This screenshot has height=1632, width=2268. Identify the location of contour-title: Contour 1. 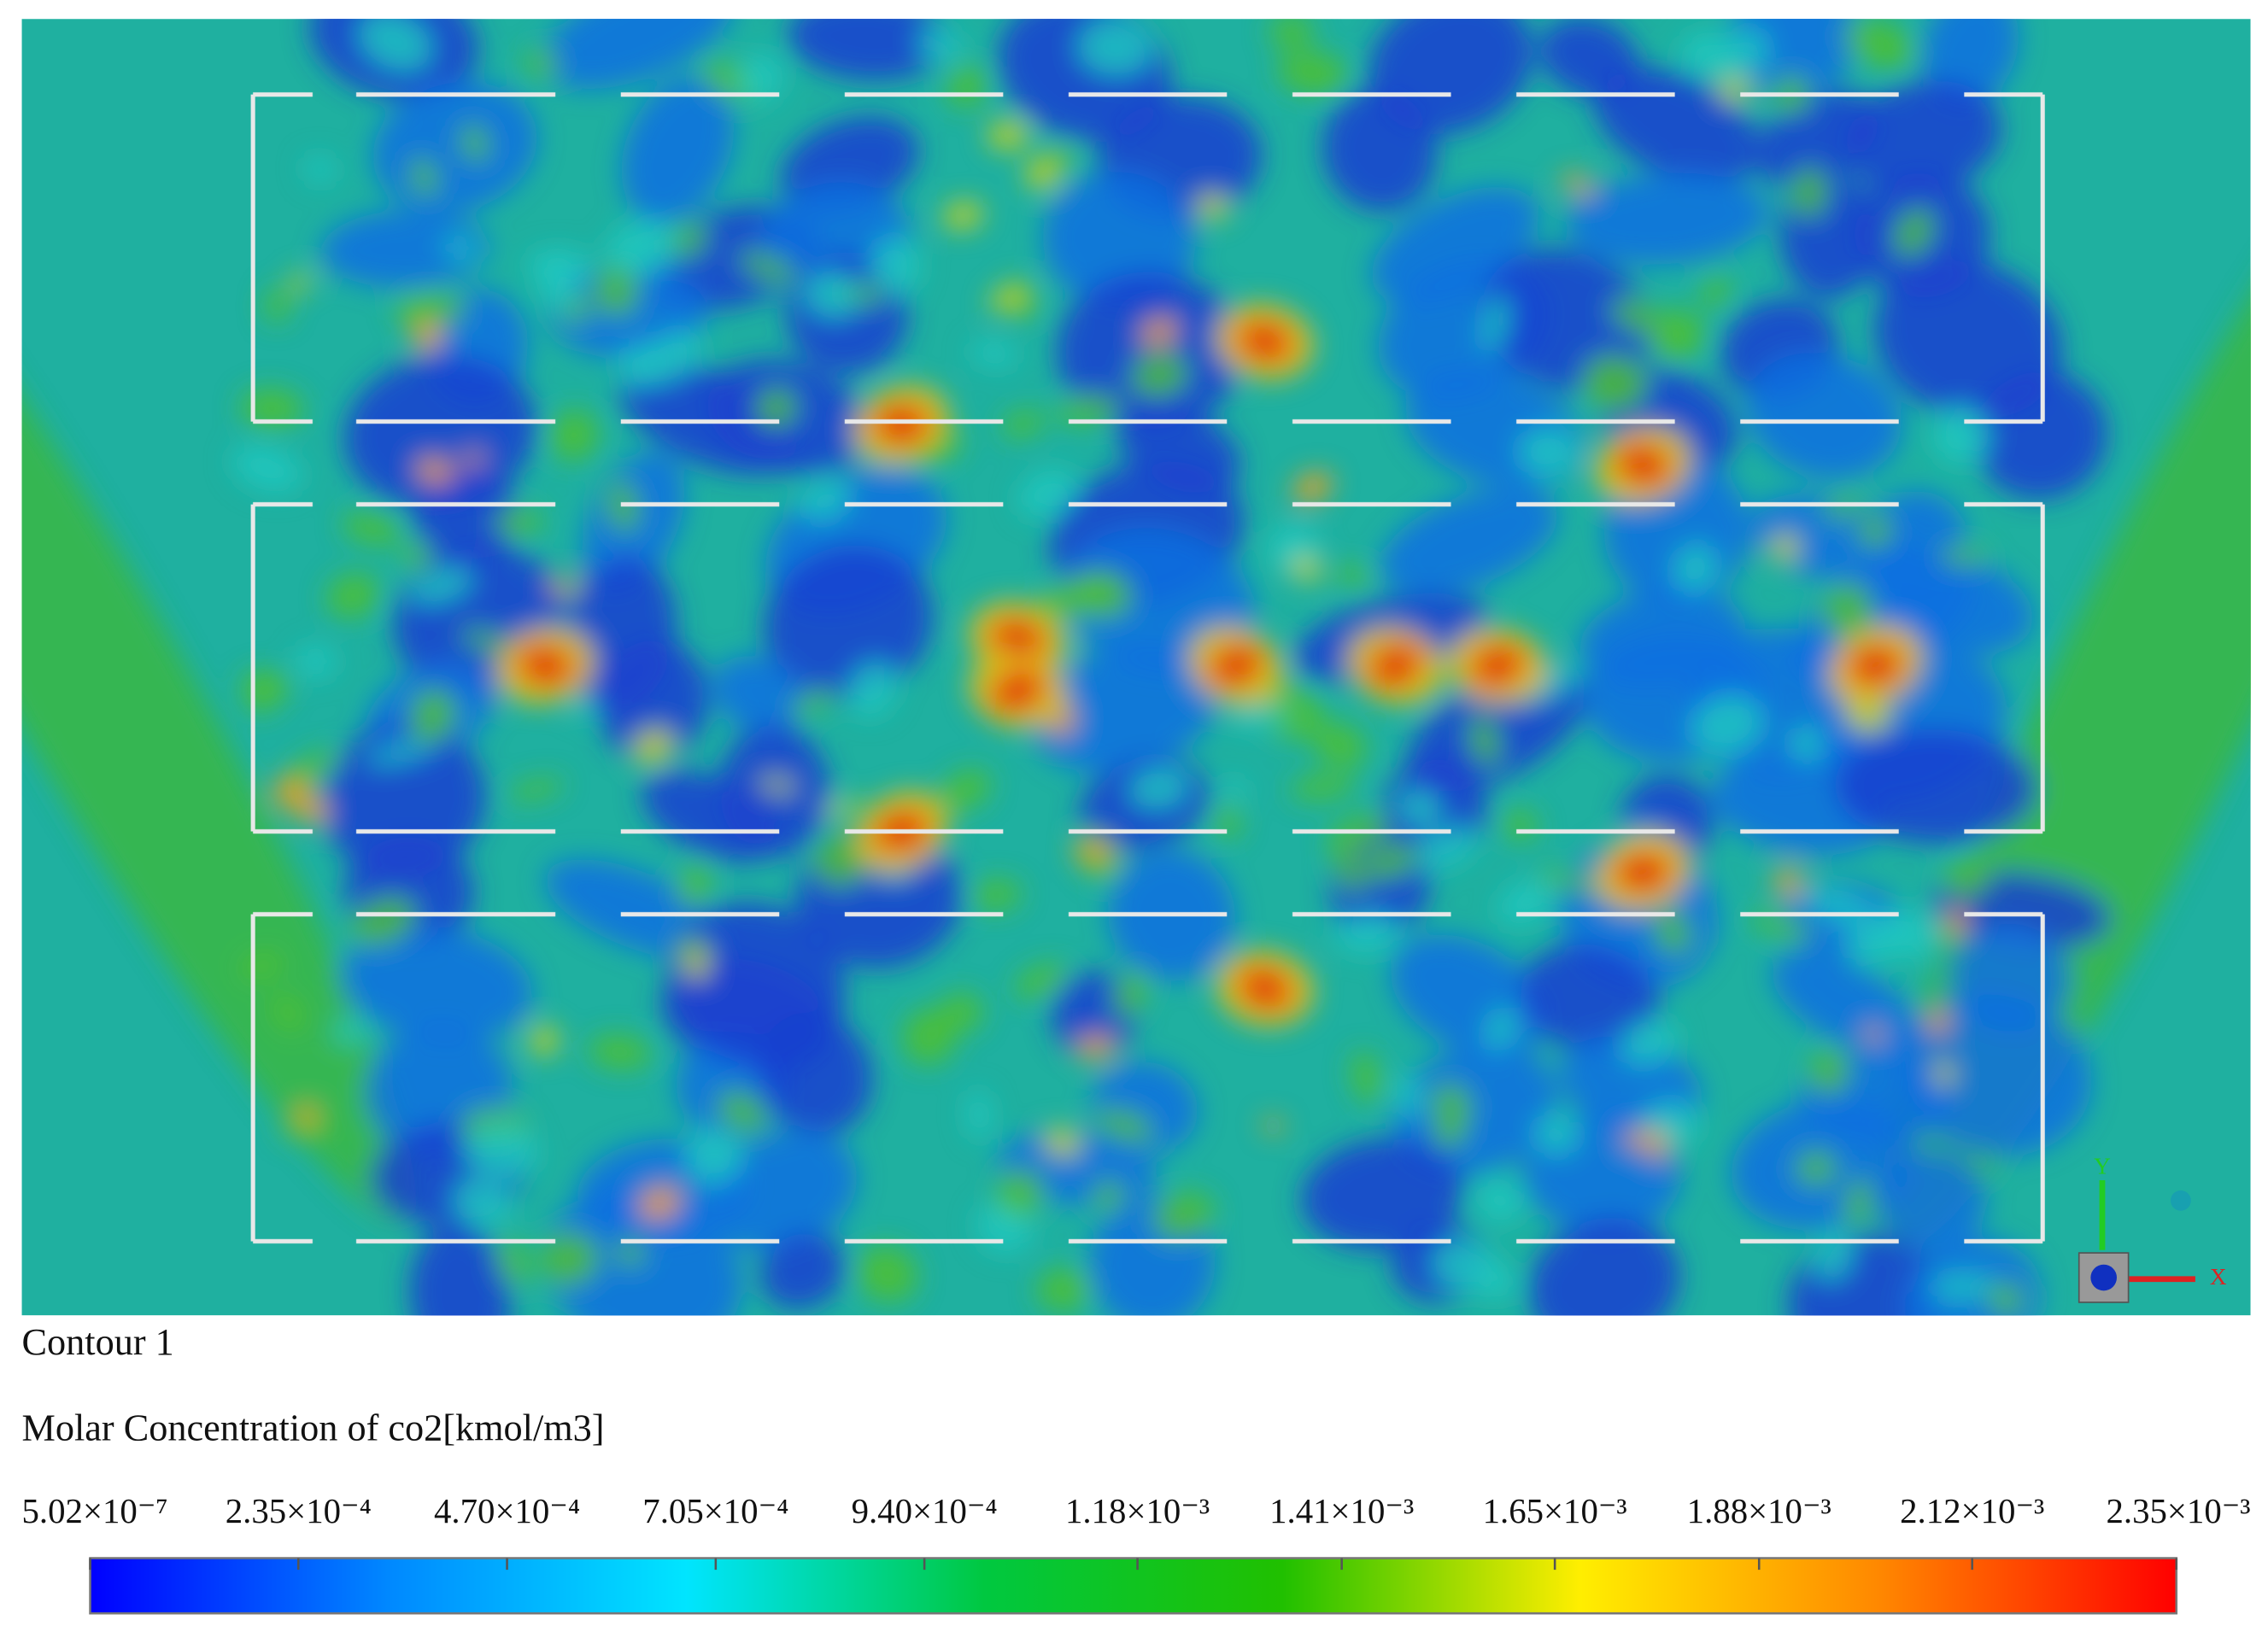
(98, 1342).